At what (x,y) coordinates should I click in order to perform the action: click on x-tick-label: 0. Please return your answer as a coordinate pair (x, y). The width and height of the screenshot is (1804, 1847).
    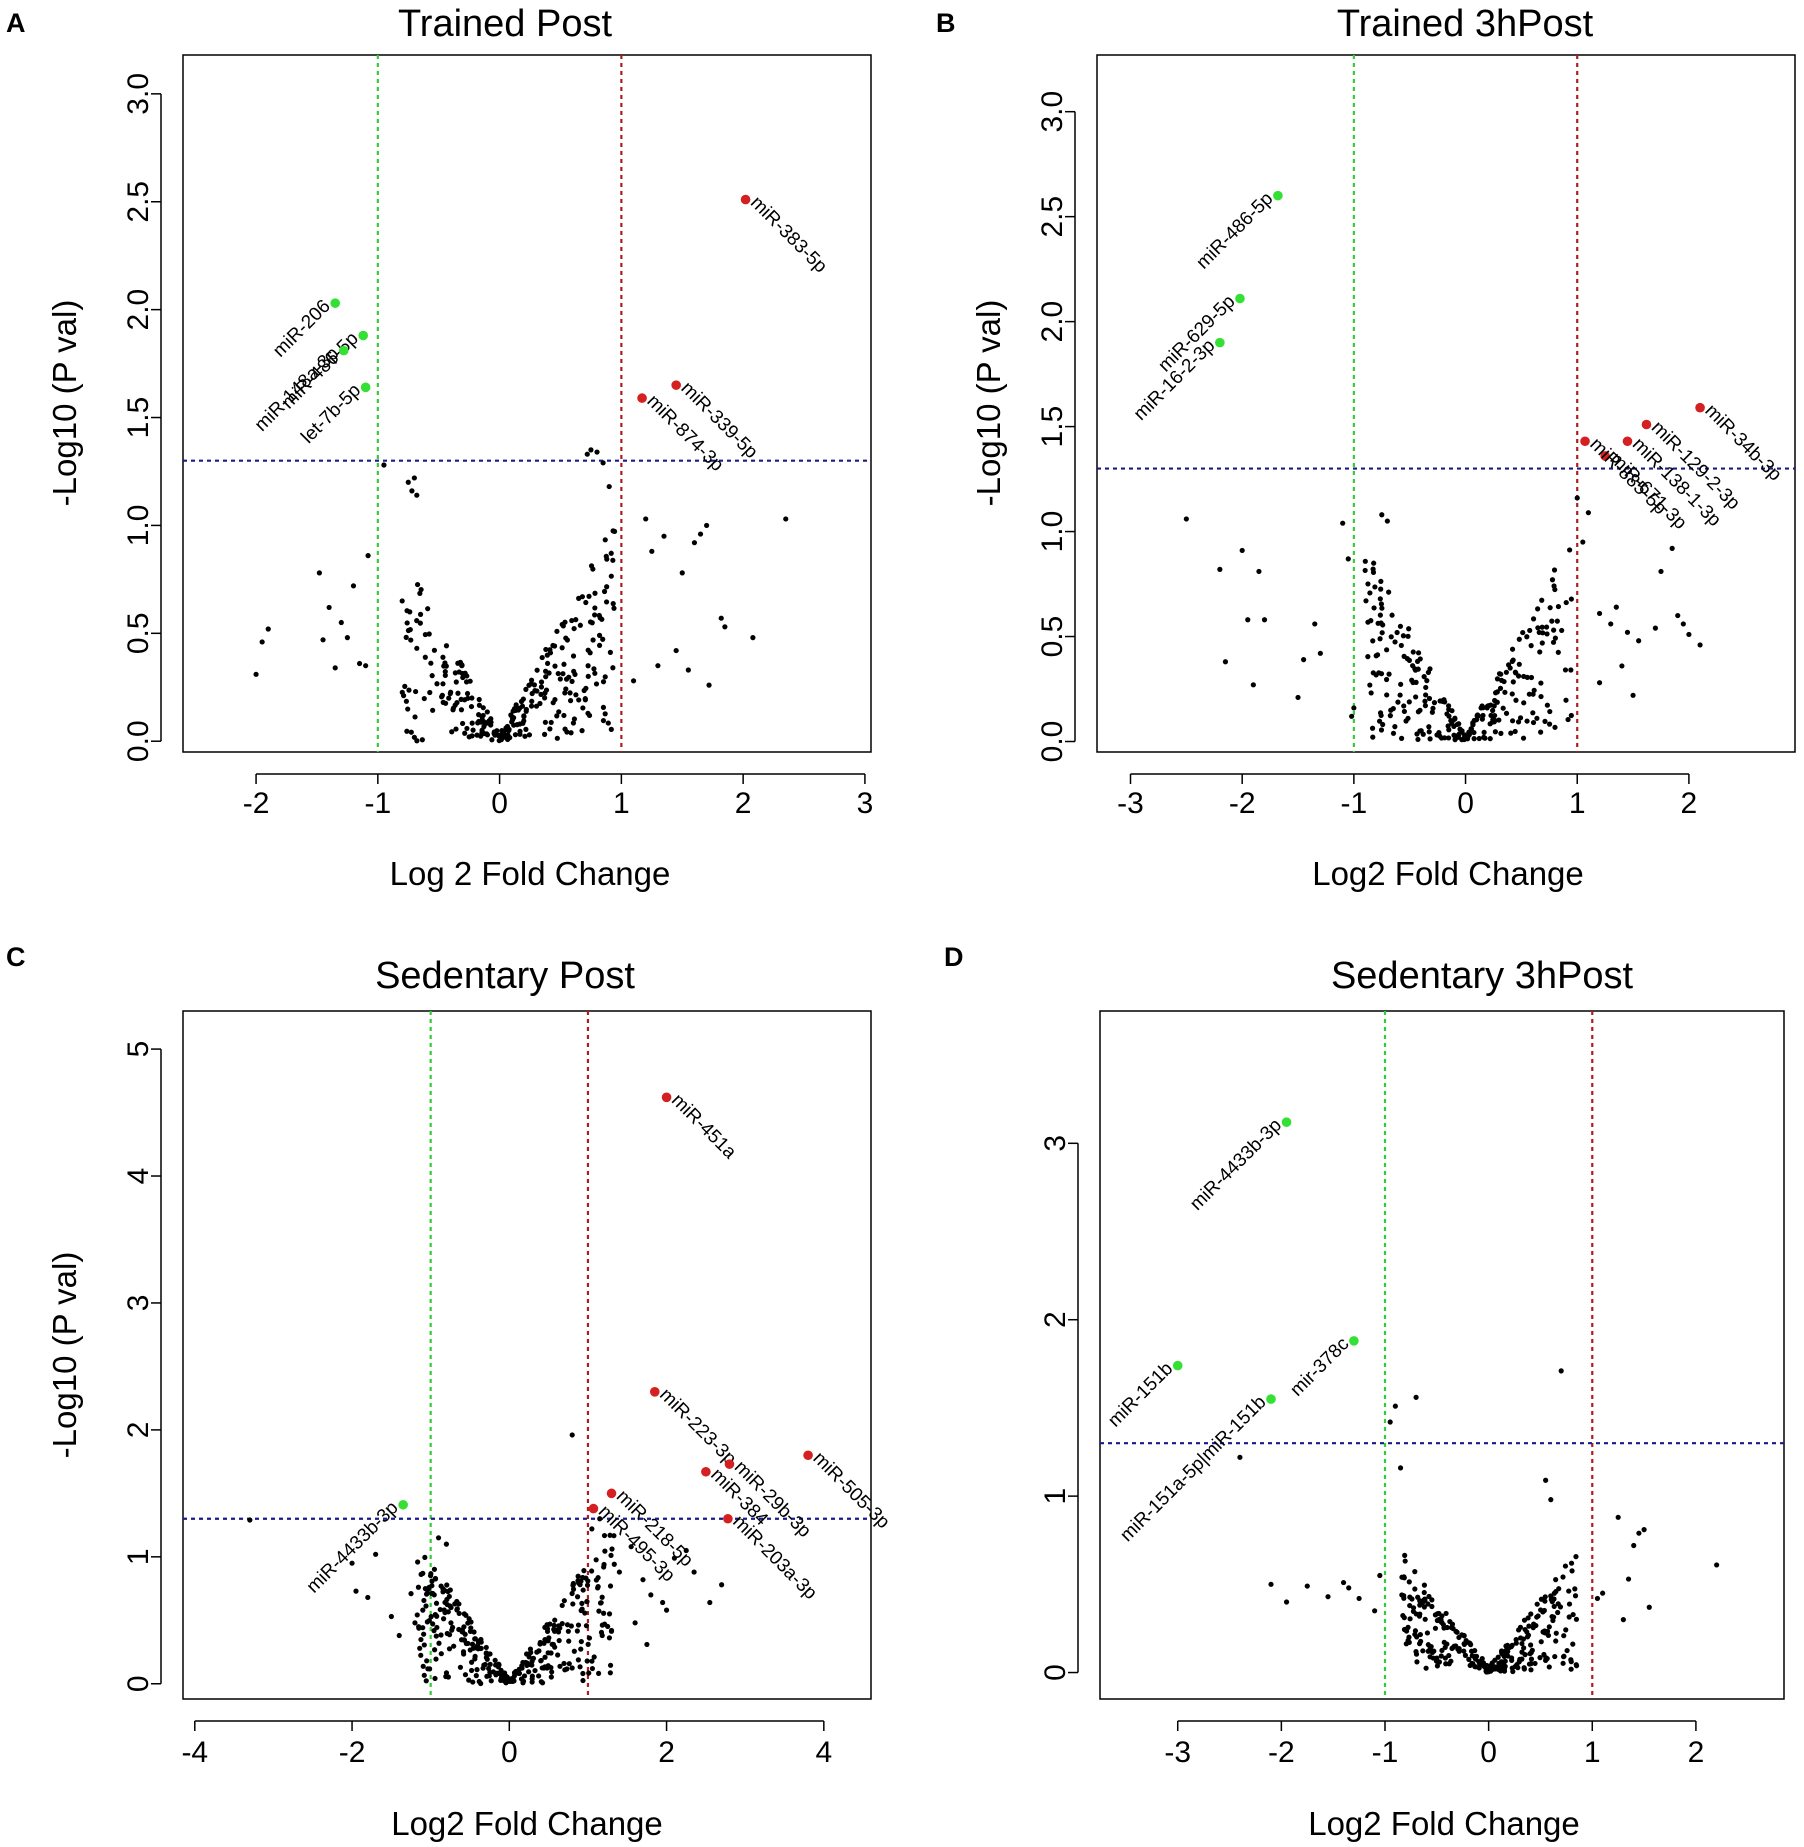
    Looking at the image, I should click on (1488, 1752).